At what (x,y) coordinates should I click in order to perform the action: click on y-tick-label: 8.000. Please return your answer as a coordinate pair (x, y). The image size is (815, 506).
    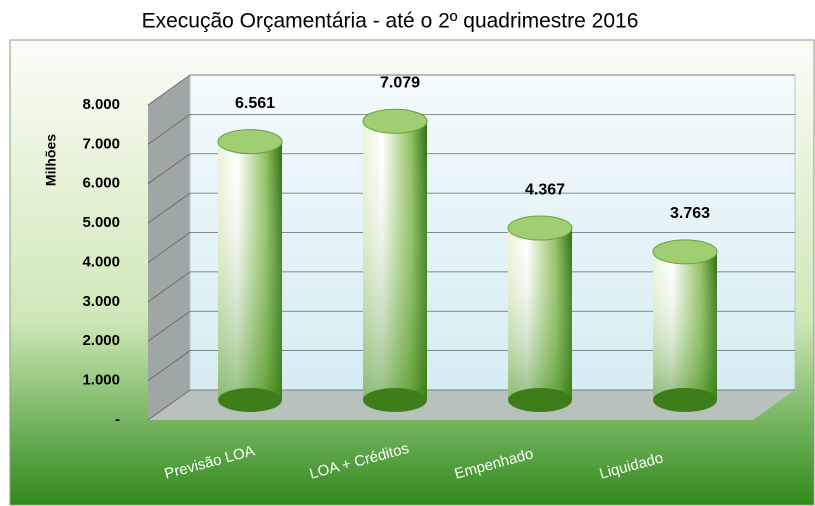
    Looking at the image, I should click on (101, 104).